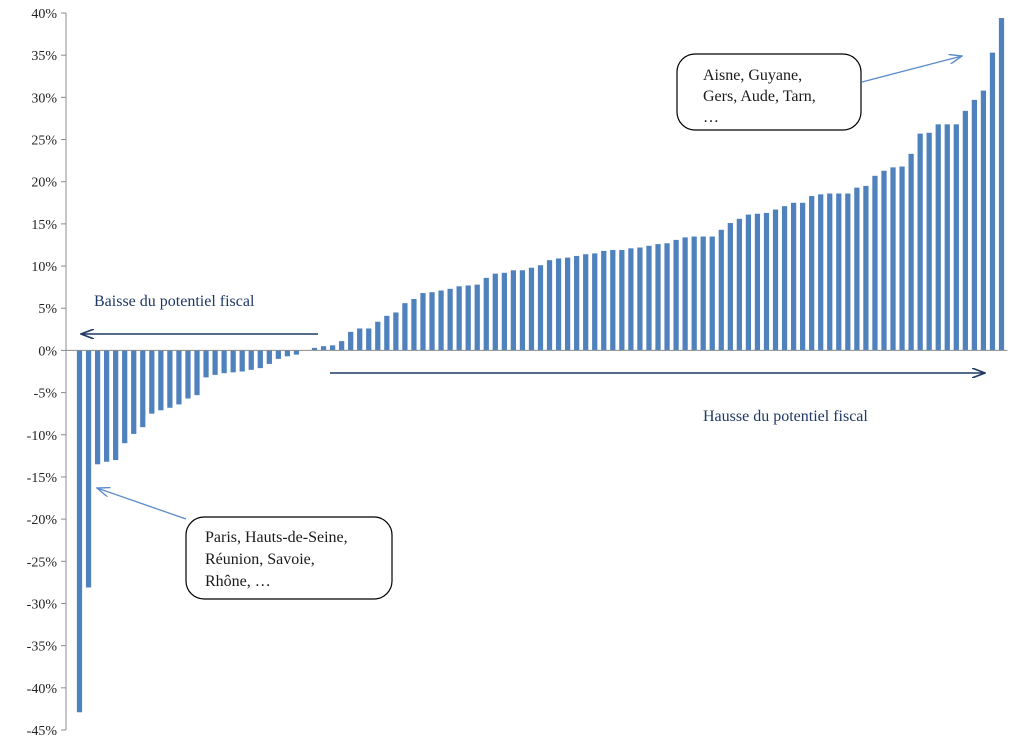  Describe the element at coordinates (911, 69) in the screenshot. I see `callout-top-arrow` at that location.